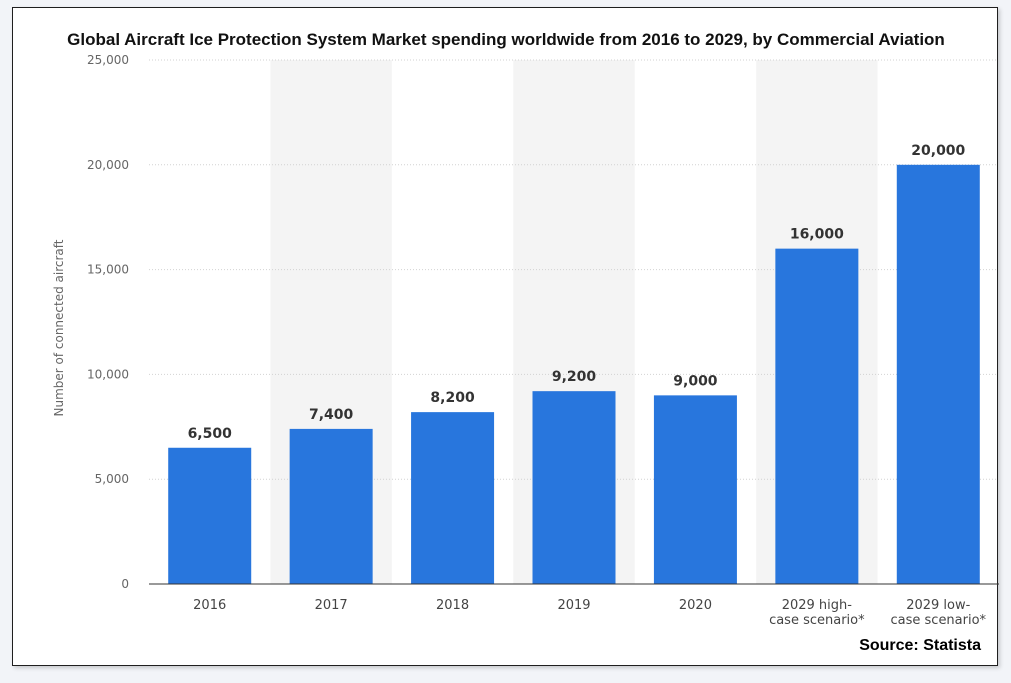  Describe the element at coordinates (331, 605) in the screenshot. I see `x-tick-label: 2017` at that location.